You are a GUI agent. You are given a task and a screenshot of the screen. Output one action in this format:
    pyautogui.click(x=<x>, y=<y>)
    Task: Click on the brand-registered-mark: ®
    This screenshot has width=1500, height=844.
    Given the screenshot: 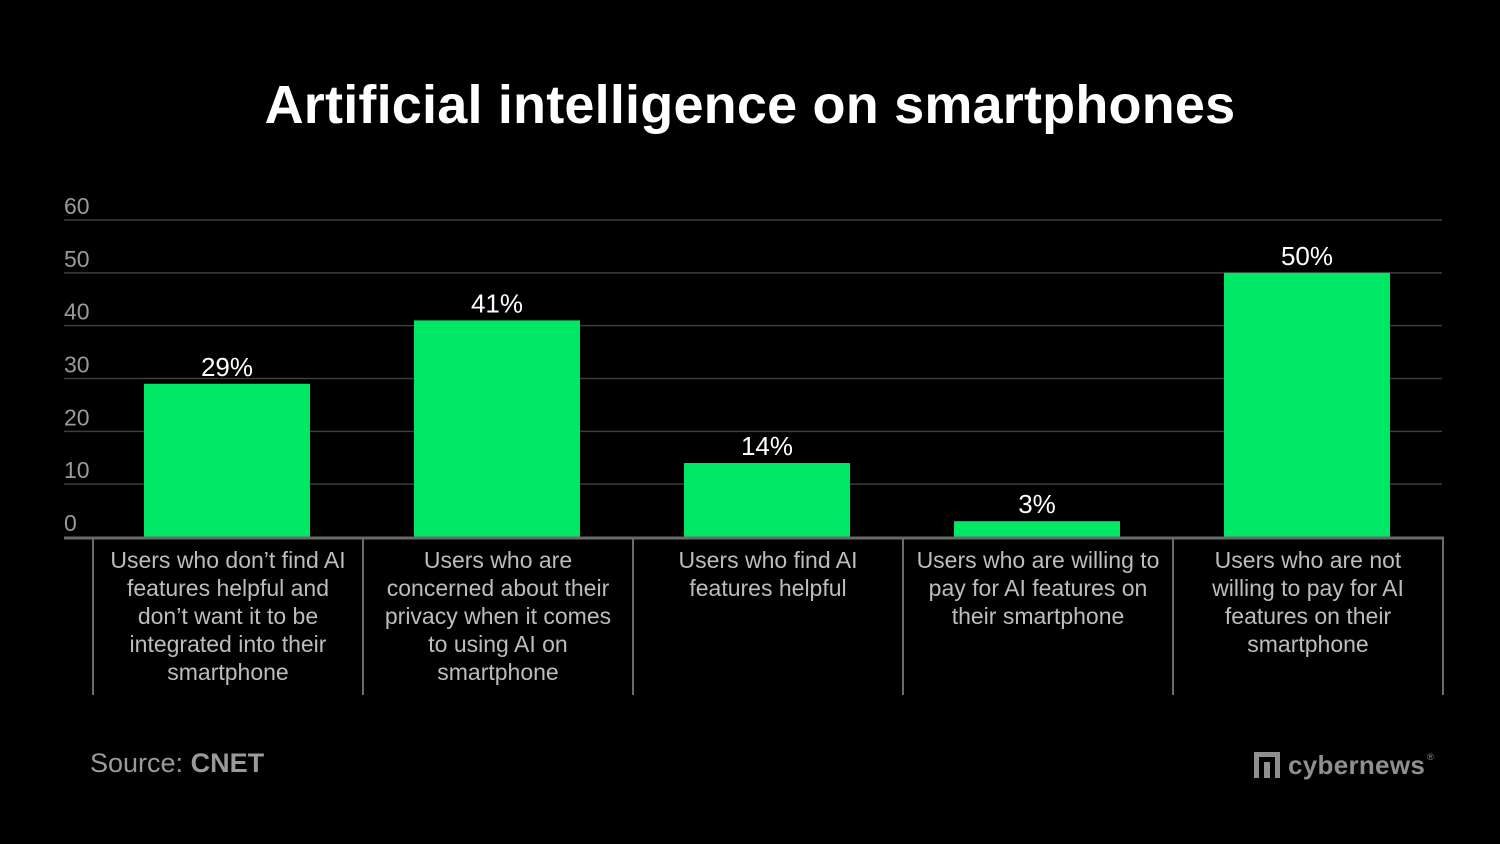 What is the action you would take?
    pyautogui.click(x=1430, y=757)
    